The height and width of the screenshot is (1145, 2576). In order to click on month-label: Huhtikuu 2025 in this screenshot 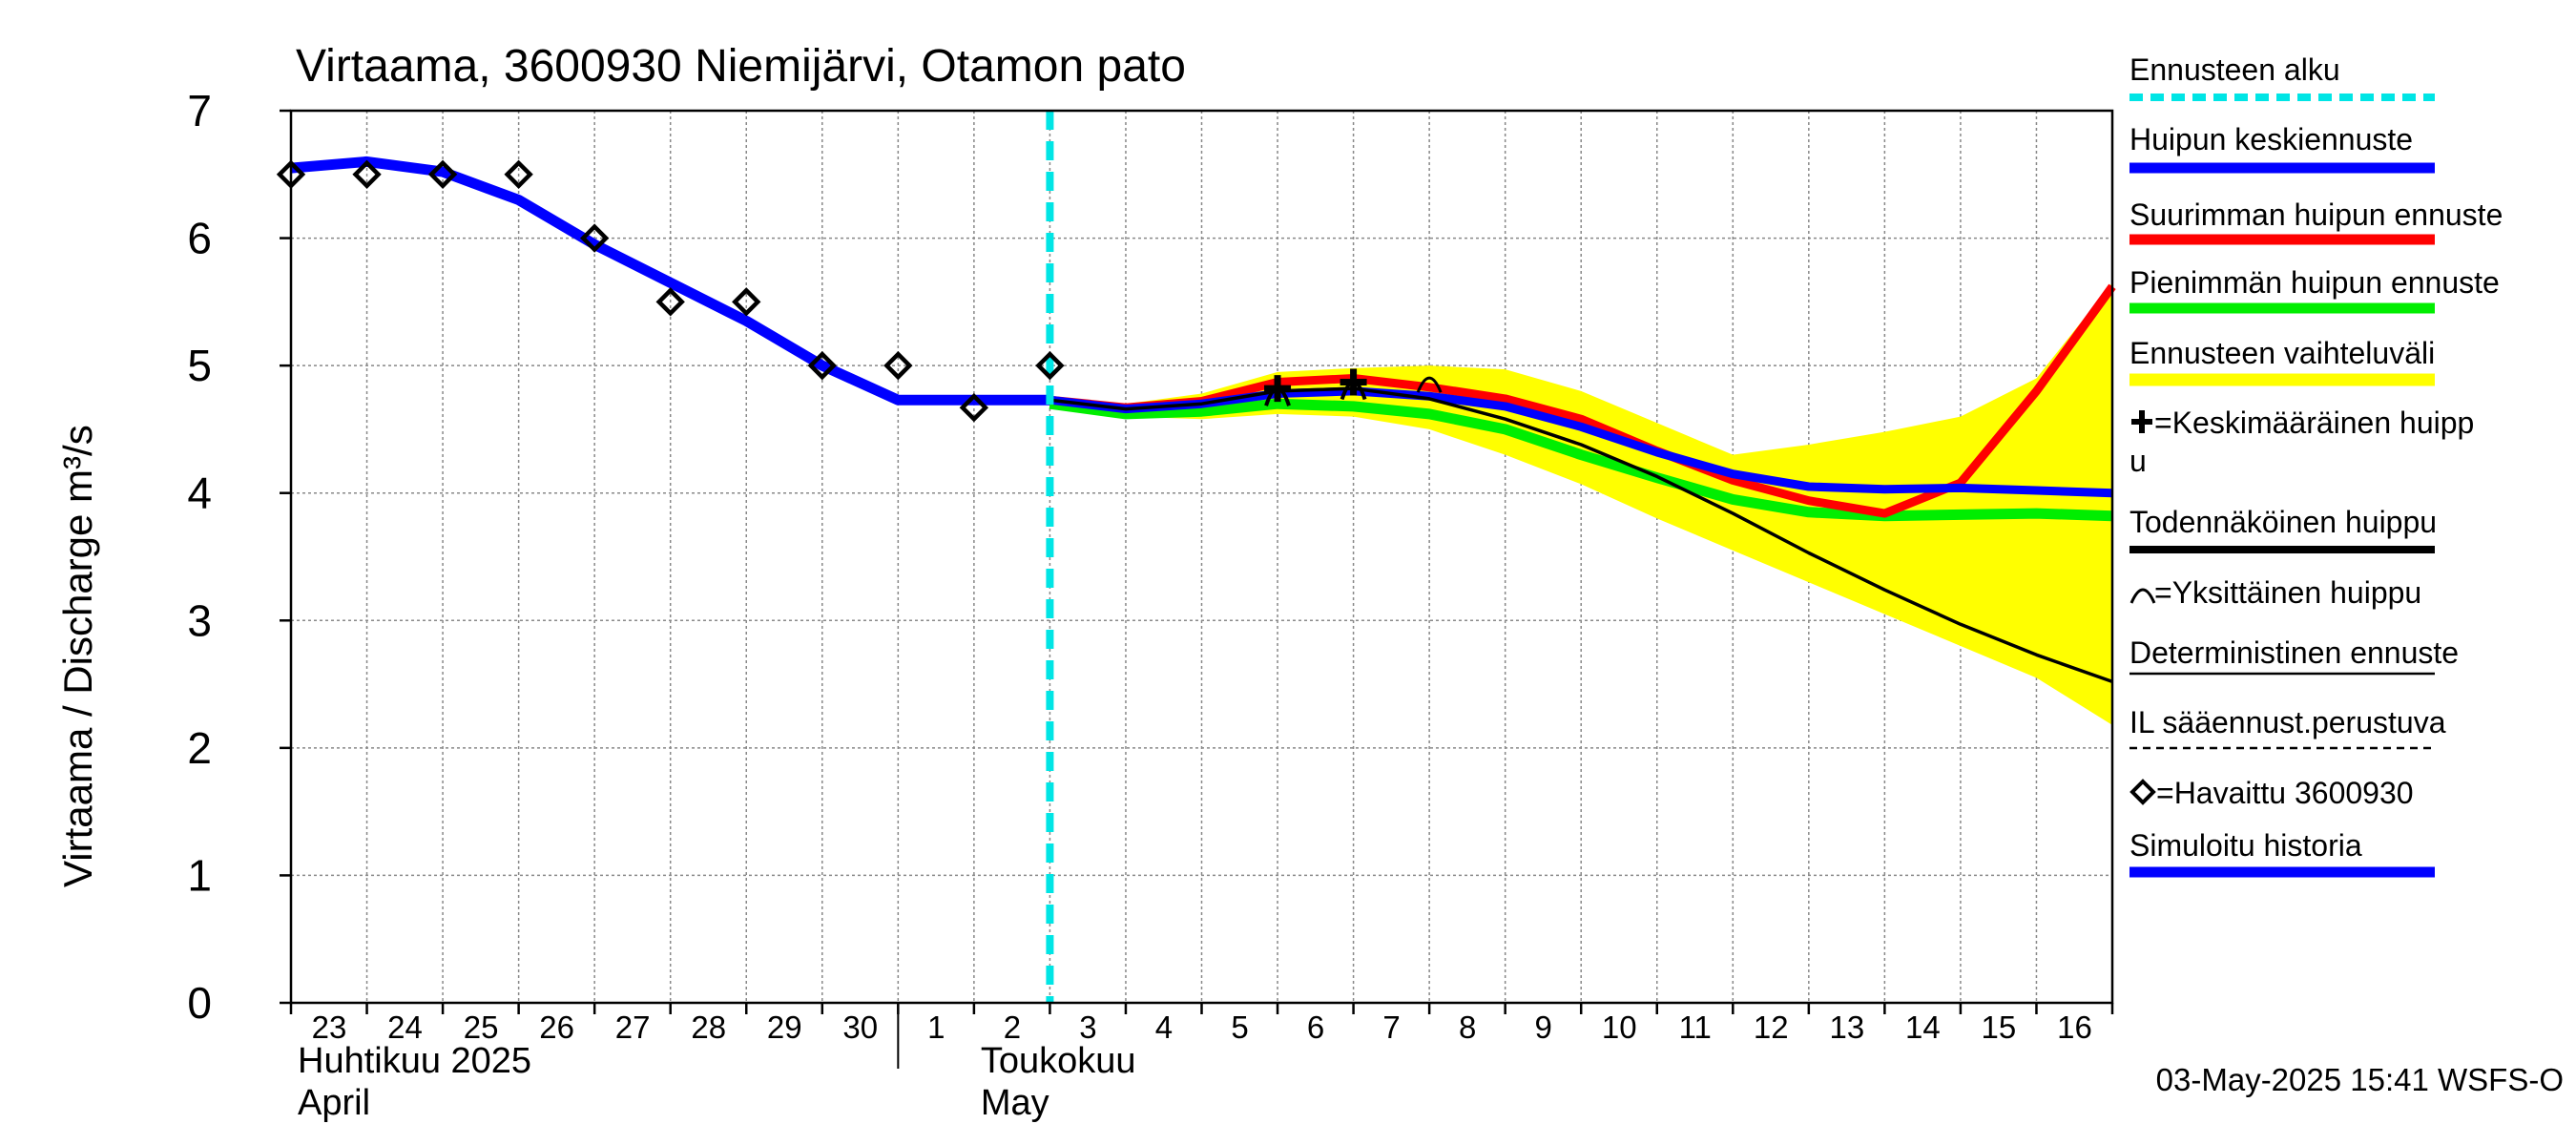, I will do `click(414, 1061)`.